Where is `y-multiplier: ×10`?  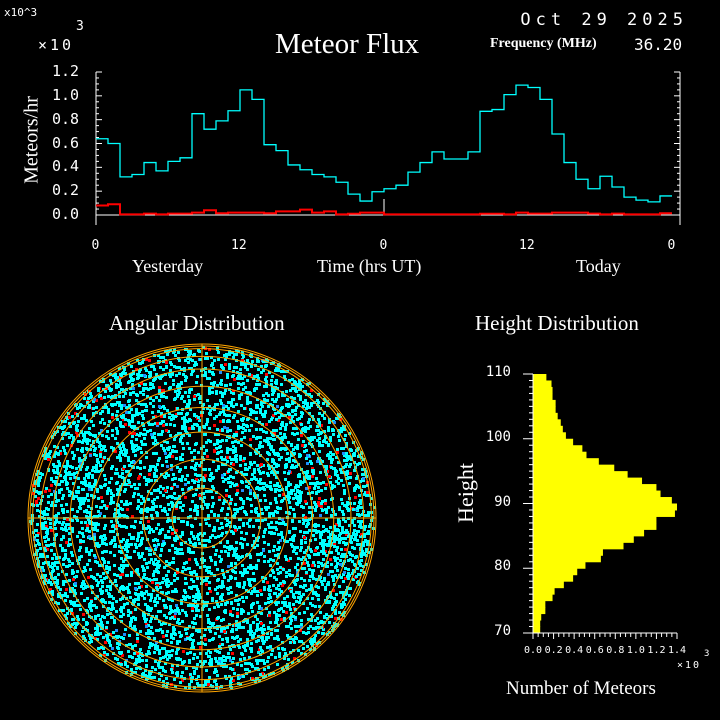
y-multiplier: ×10 is located at coordinates (56, 45).